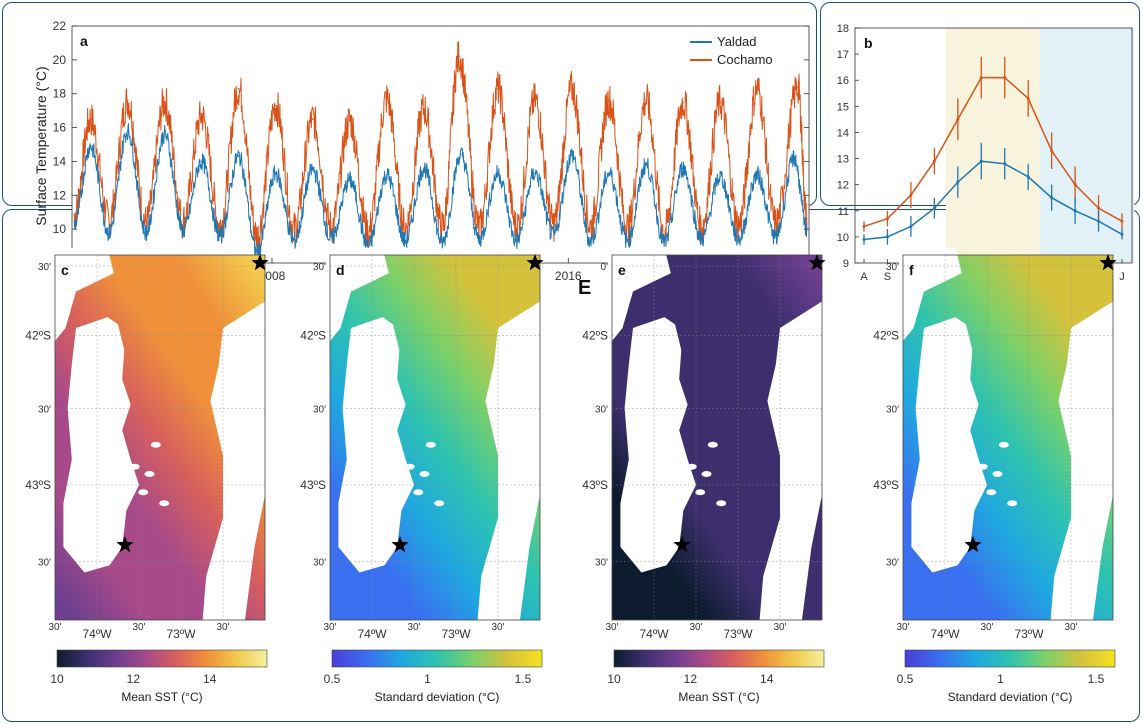 This screenshot has width=1142, height=724. I want to click on panel-b-ytick-label: 10, so click(843, 238).